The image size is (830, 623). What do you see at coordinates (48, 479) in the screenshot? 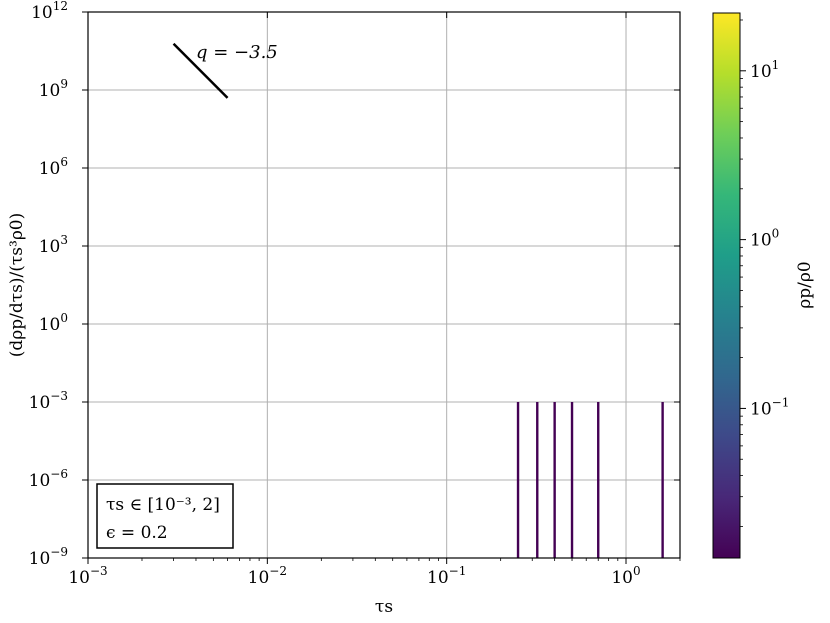
I see `y-tick-label: 10⁻⁶` at bounding box center [48, 479].